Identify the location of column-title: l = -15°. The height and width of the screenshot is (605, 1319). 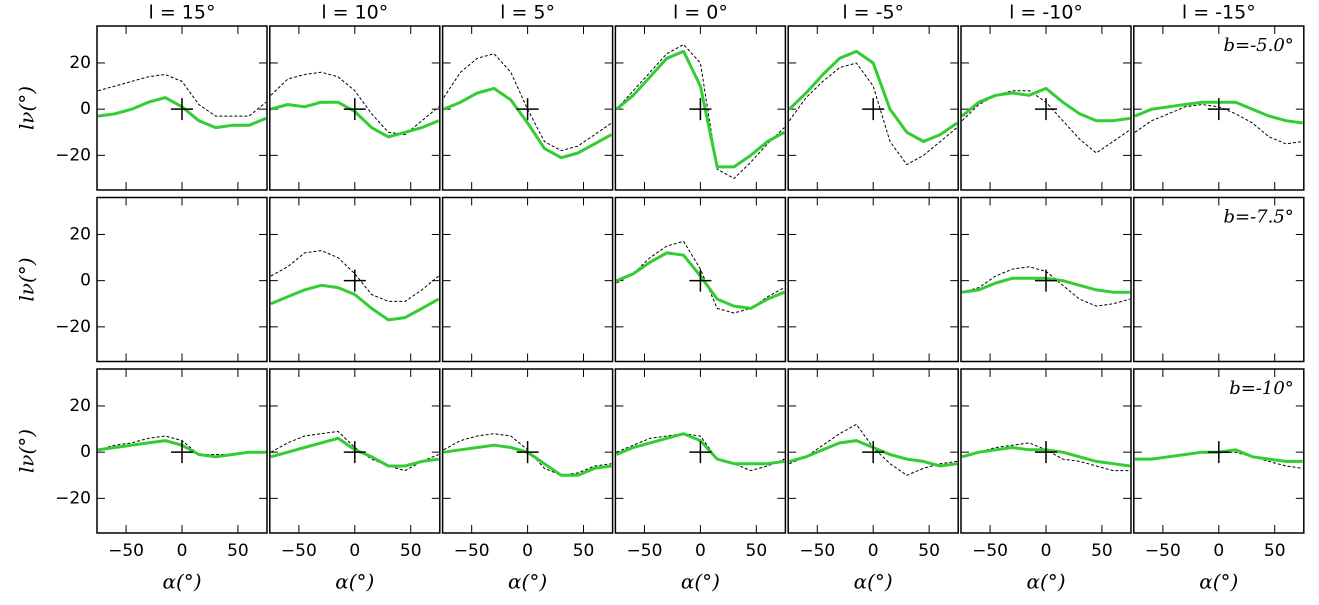
(1219, 13).